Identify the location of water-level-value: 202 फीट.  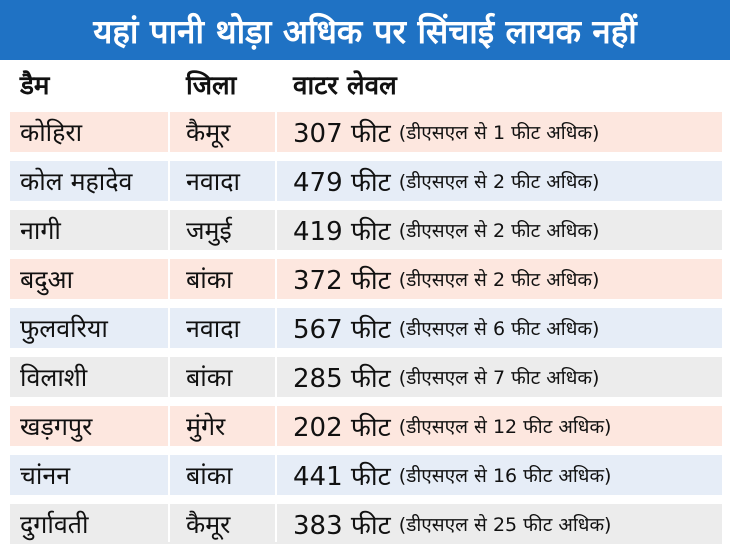
(342, 428).